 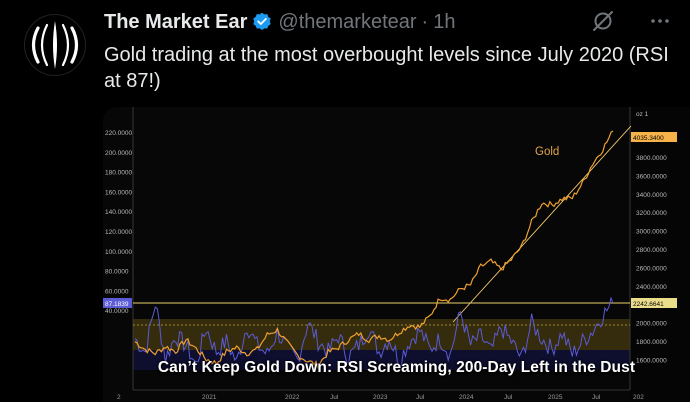 I want to click on right-axis-tick: 3200.0000, so click(x=651, y=213).